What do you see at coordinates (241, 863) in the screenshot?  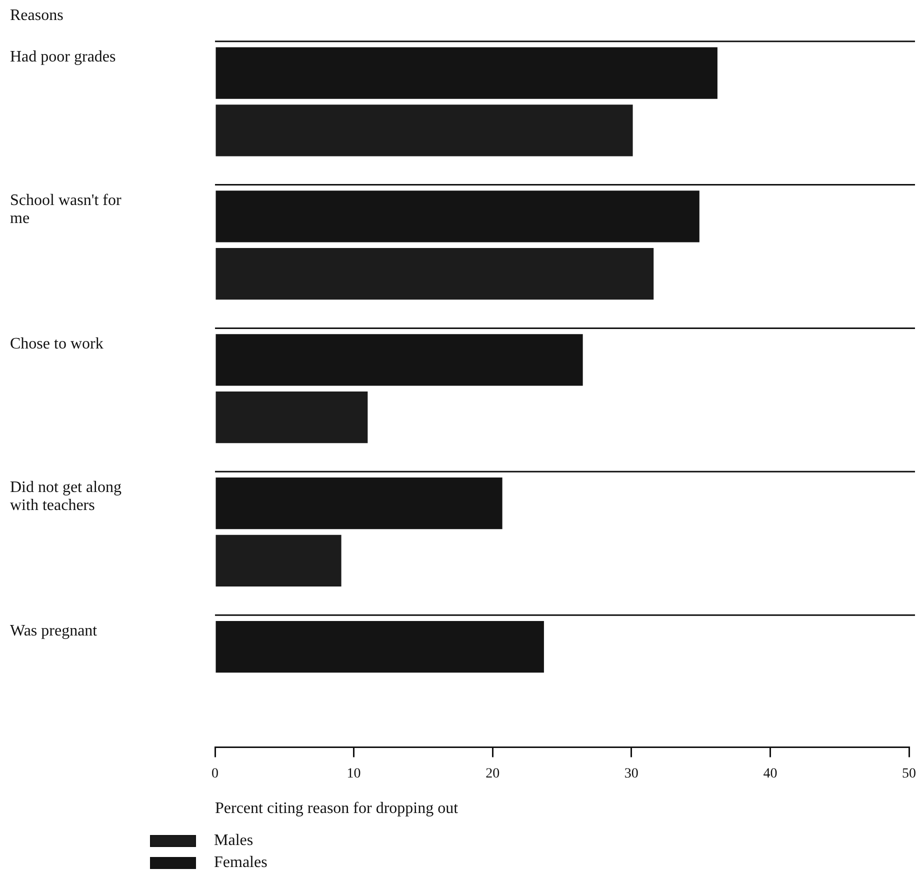 I see `legend-label: Females` at bounding box center [241, 863].